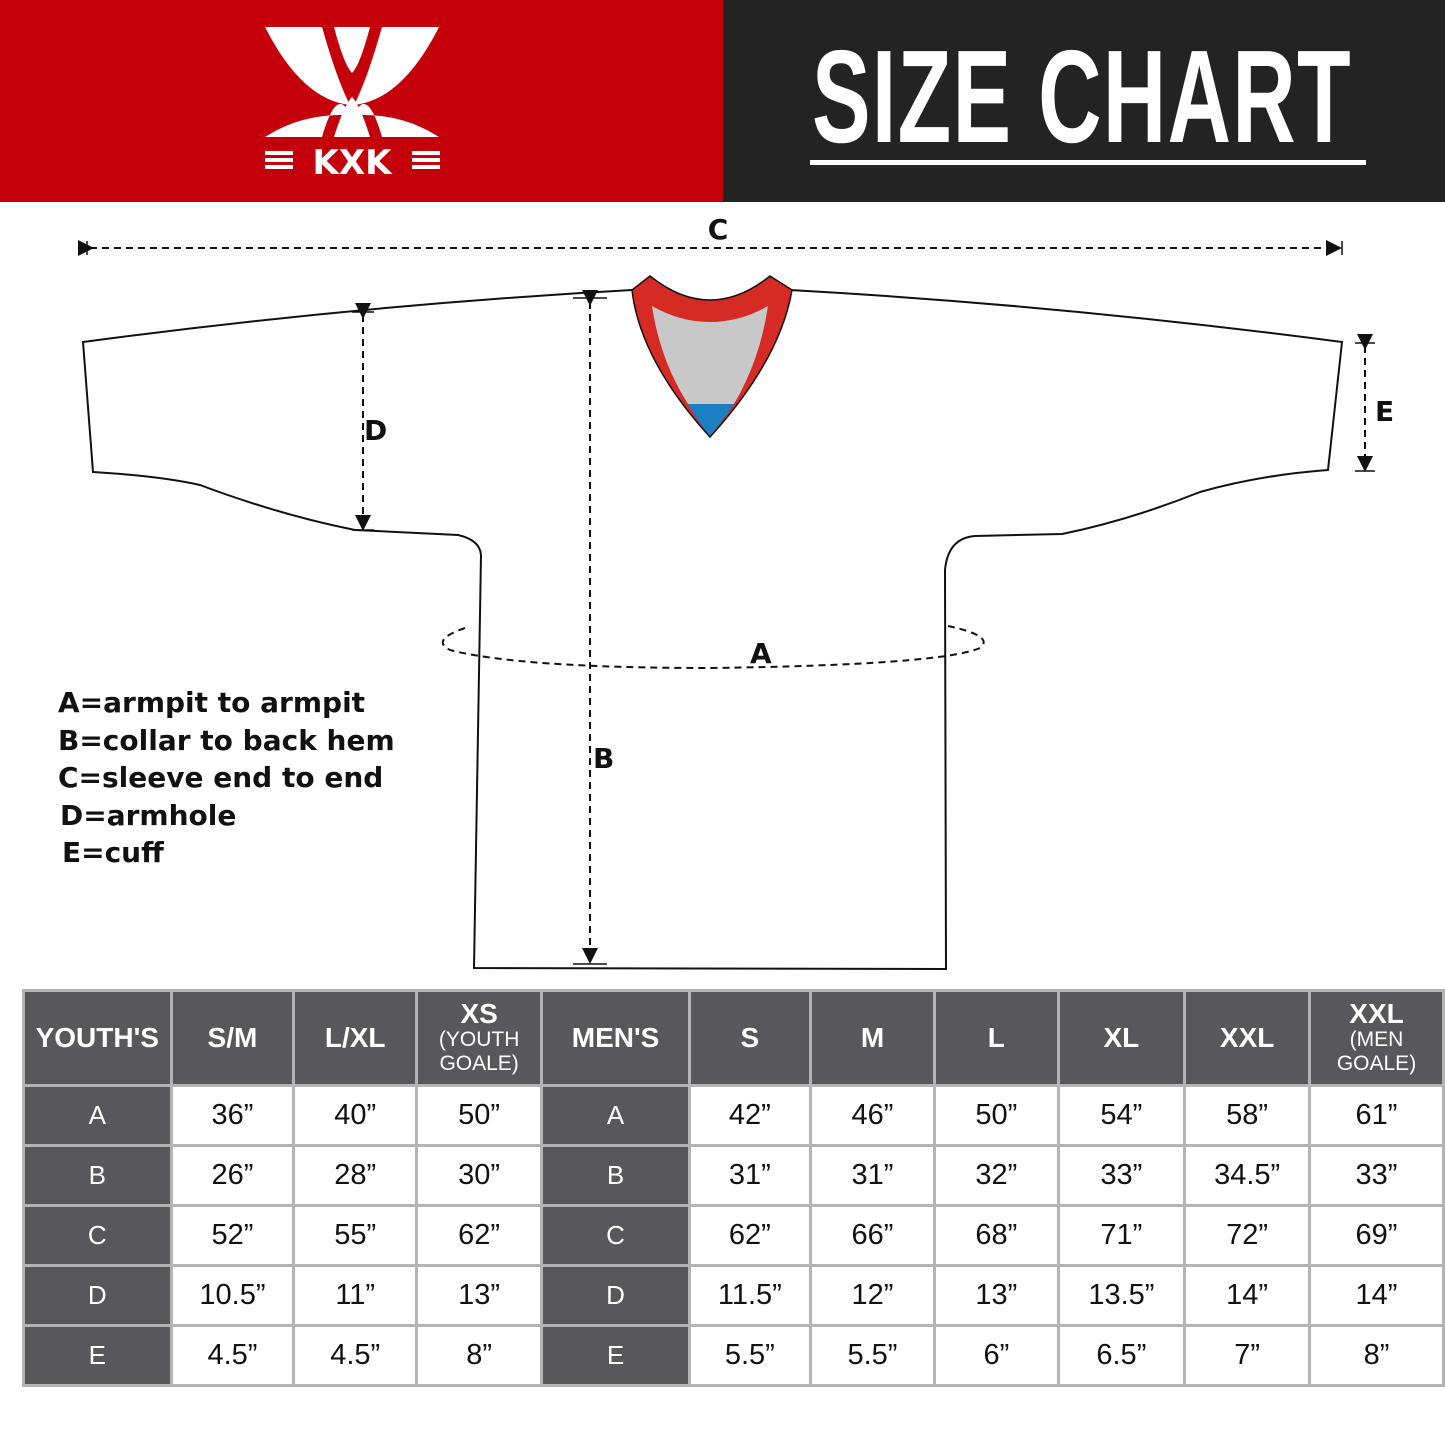  What do you see at coordinates (212, 702) in the screenshot?
I see `legend-item-a: A=armpit to armpit` at bounding box center [212, 702].